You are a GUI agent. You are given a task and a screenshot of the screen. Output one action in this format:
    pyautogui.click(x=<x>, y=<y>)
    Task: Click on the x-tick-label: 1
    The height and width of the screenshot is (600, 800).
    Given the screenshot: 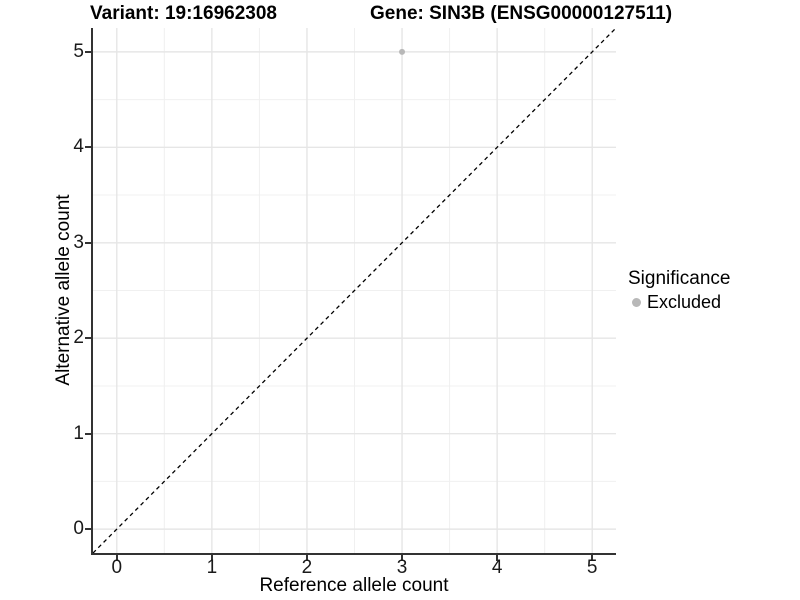 What is the action you would take?
    pyautogui.click(x=212, y=567)
    